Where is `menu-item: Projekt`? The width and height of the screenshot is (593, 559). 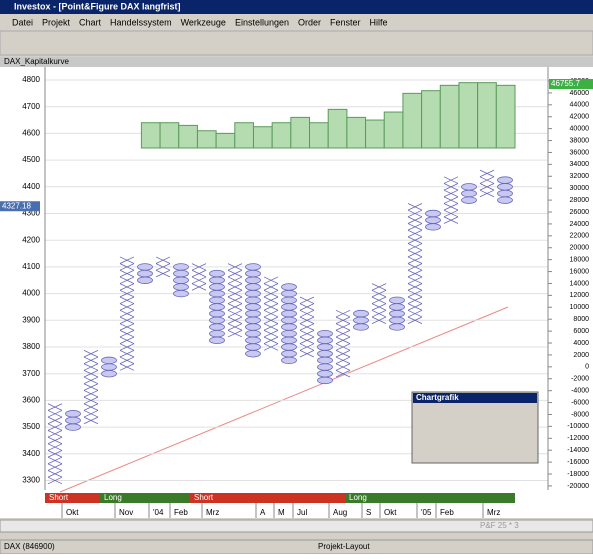 menu-item: Projekt is located at coordinates (56, 22).